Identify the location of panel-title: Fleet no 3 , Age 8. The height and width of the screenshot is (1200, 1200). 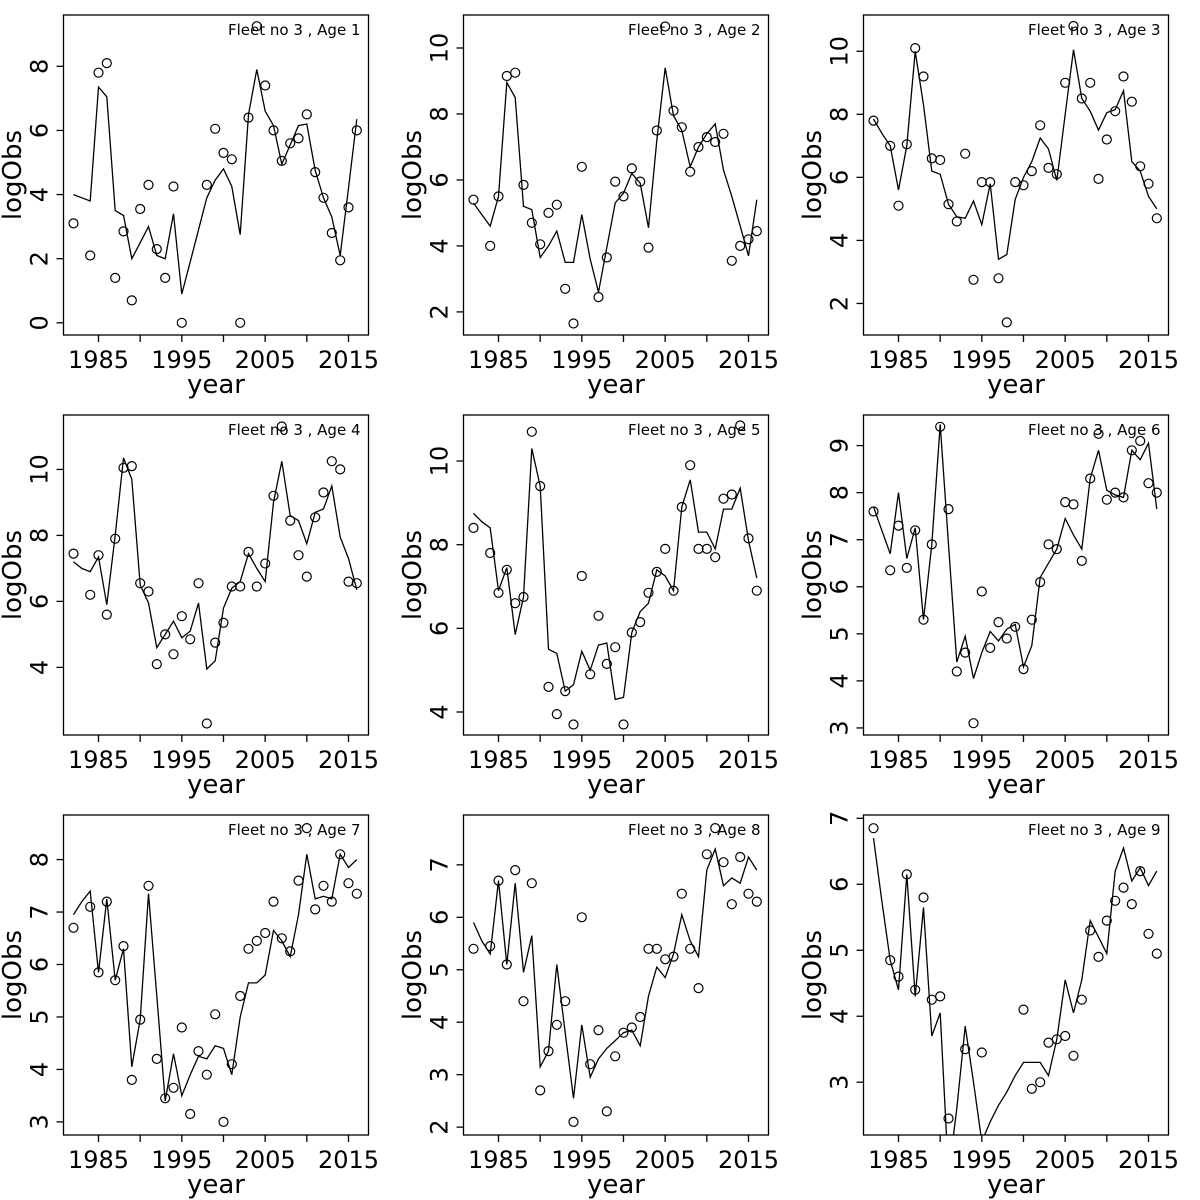
(694, 830).